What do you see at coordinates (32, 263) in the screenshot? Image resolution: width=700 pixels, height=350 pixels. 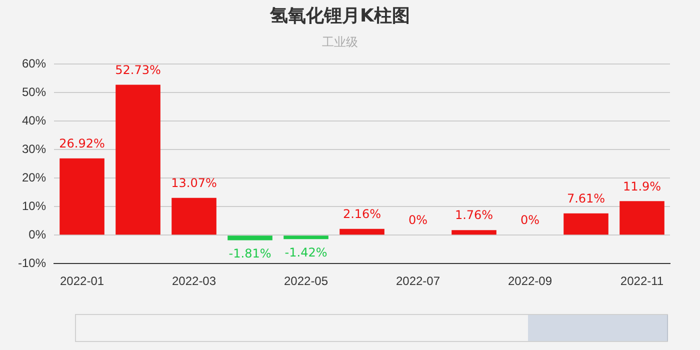 I see `y-tick-label: -10%` at bounding box center [32, 263].